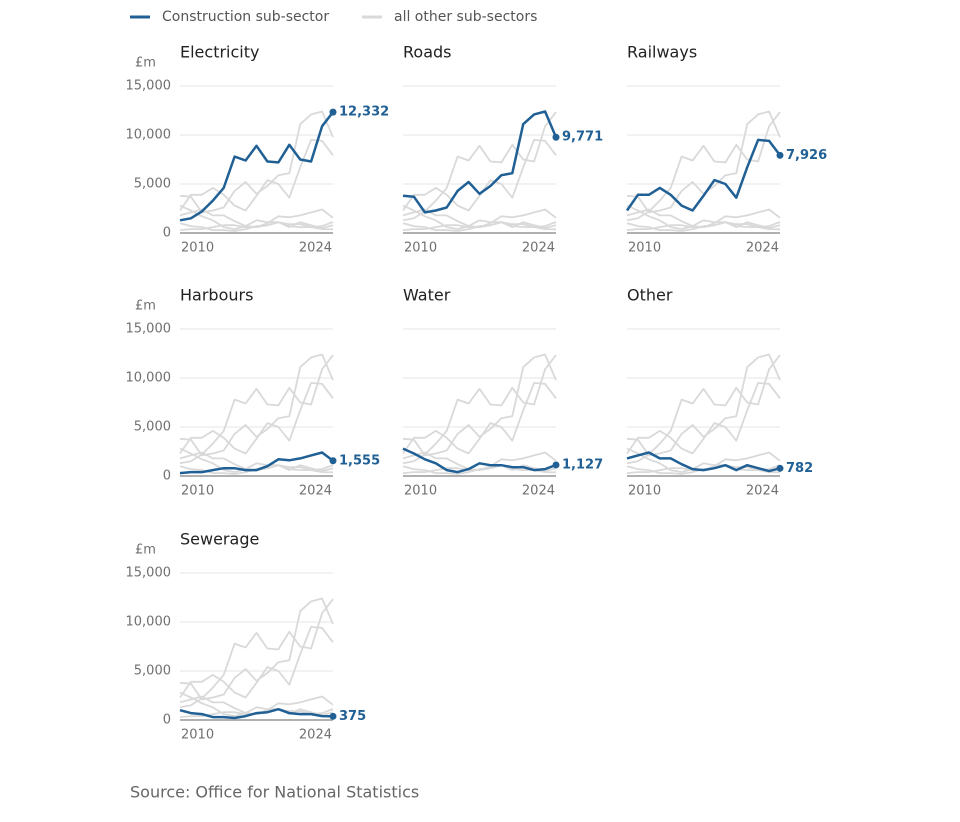 This screenshot has width=960, height=822. Describe the element at coordinates (216, 295) in the screenshot. I see `panel-title: Harbours` at that location.